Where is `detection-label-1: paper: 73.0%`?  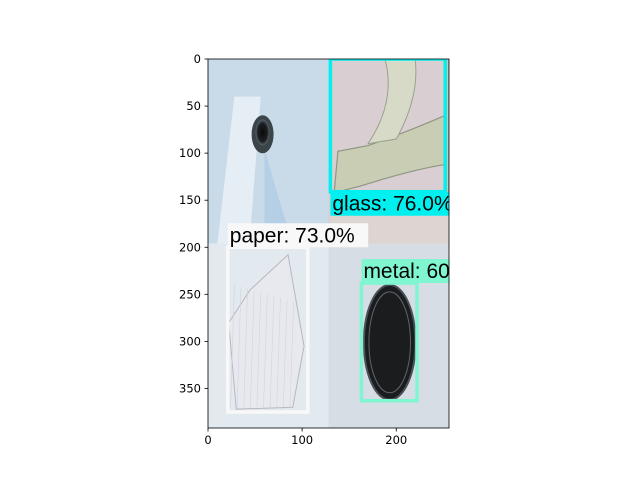
detection-label-1: paper: 73.0% is located at coordinates (292, 235).